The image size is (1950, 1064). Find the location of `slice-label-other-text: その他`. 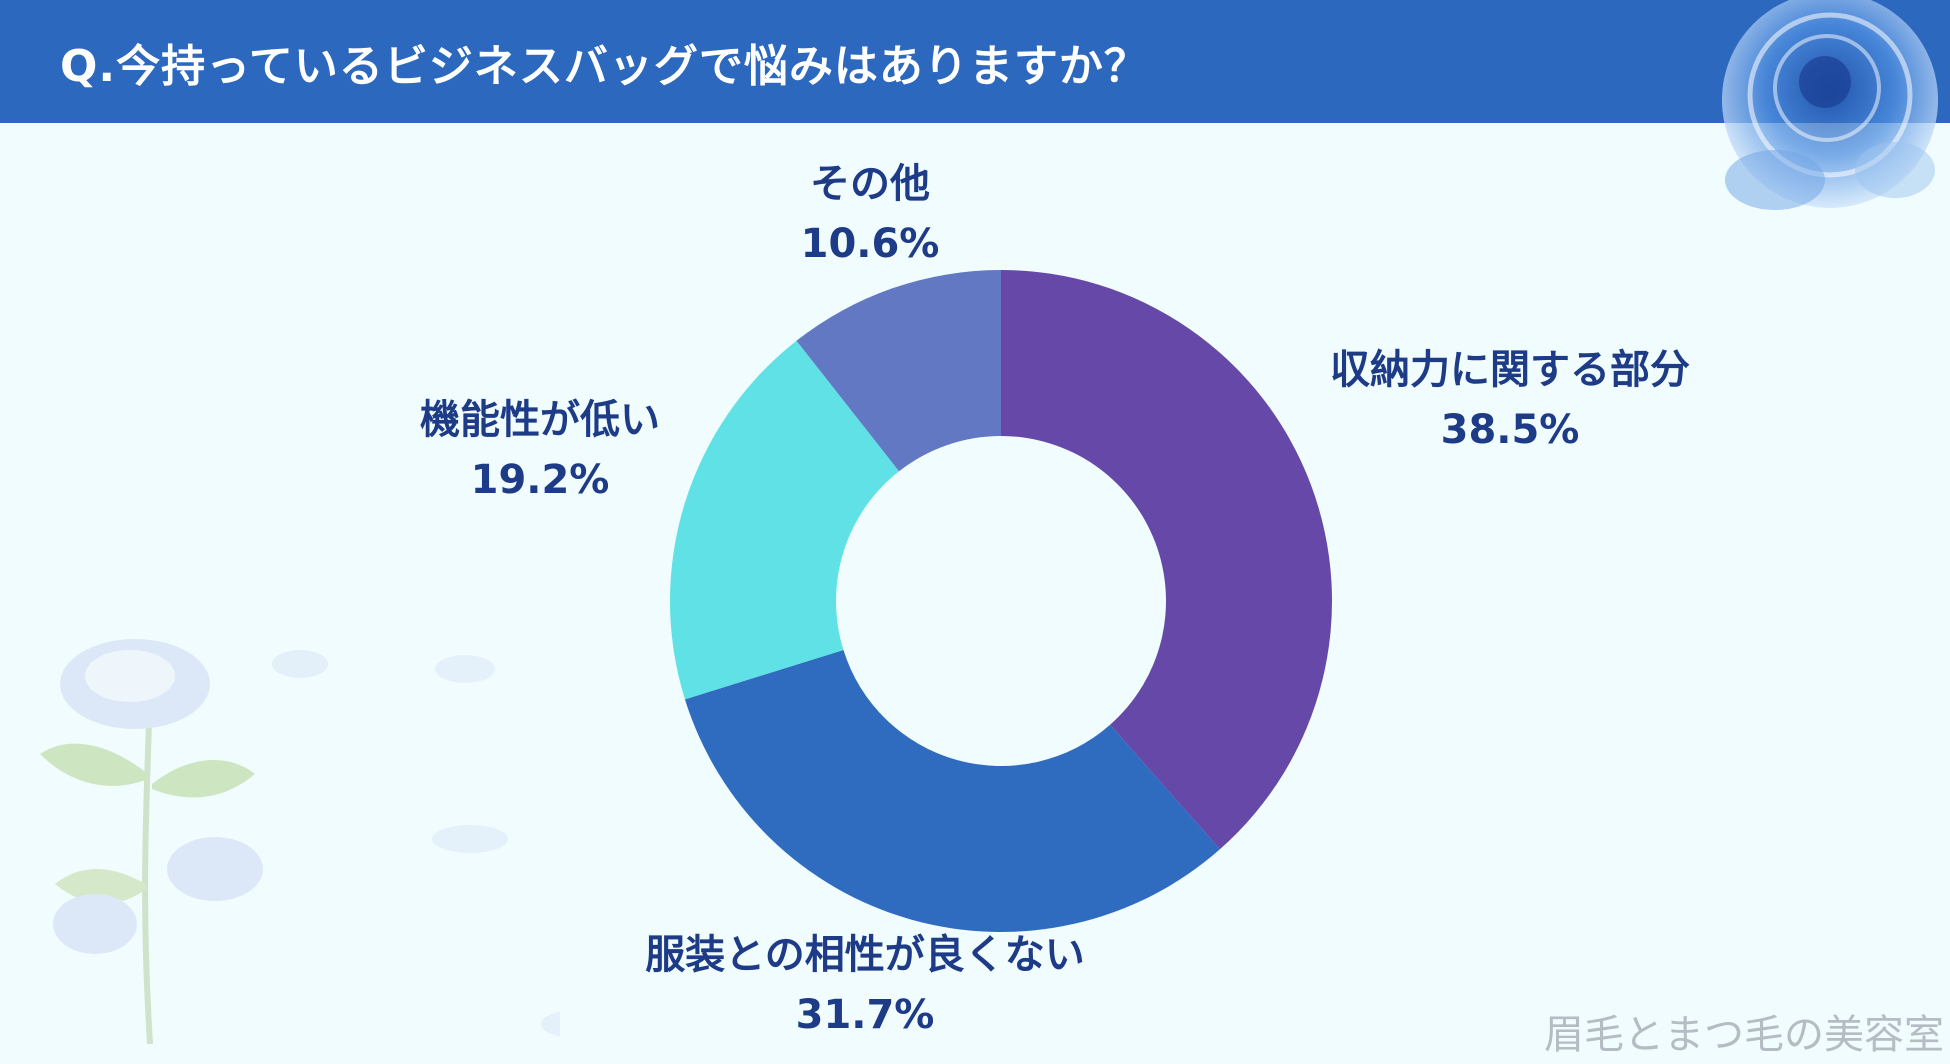

slice-label-other-text: その他 is located at coordinates (870, 184).